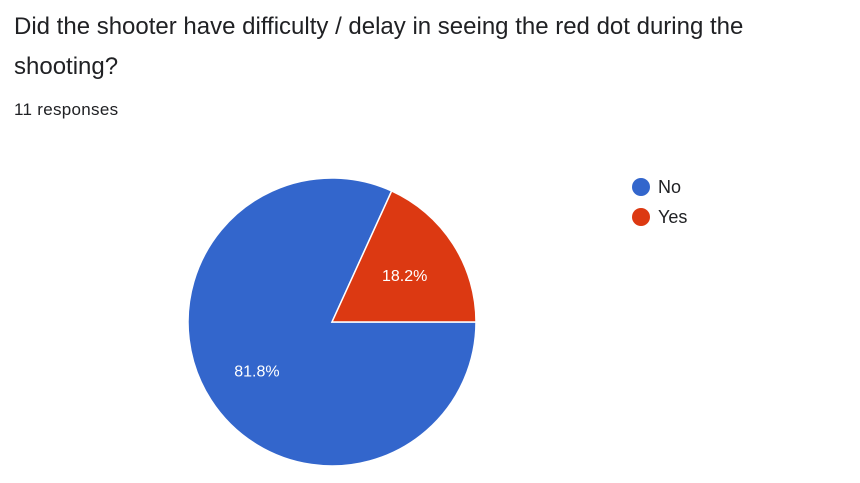 Image resolution: width=860 pixels, height=483 pixels. Describe the element at coordinates (669, 187) in the screenshot. I see `legend-label-no: No` at that location.